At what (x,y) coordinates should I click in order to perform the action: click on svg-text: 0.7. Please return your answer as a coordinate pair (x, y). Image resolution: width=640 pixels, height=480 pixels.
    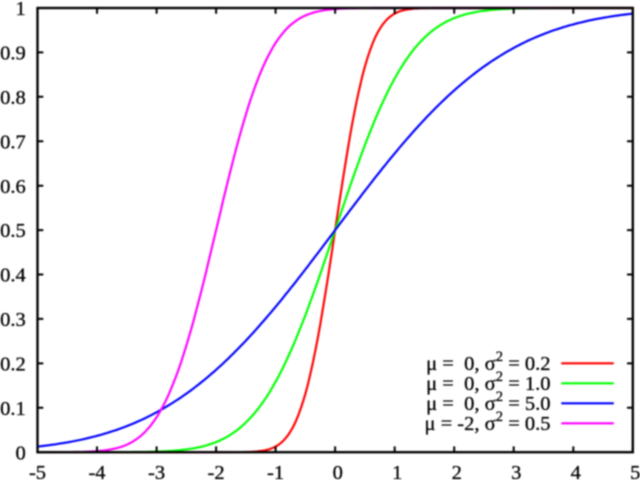
    Looking at the image, I should click on (13, 142).